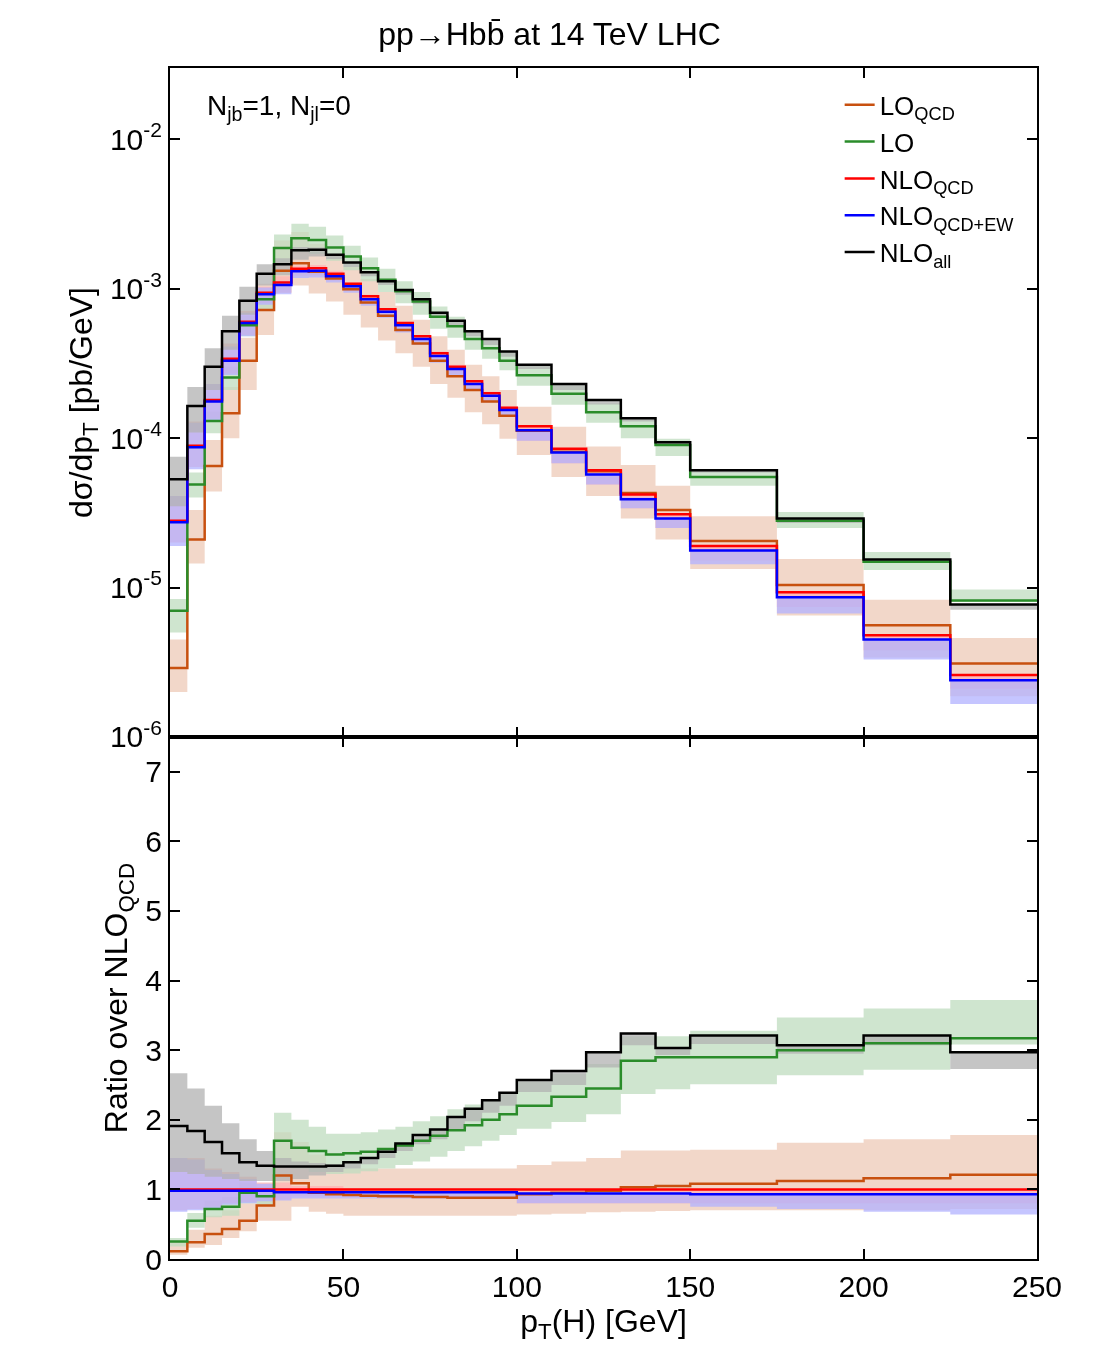  What do you see at coordinates (153, 1189) in the screenshot?
I see `y-tick-label: 1` at bounding box center [153, 1189].